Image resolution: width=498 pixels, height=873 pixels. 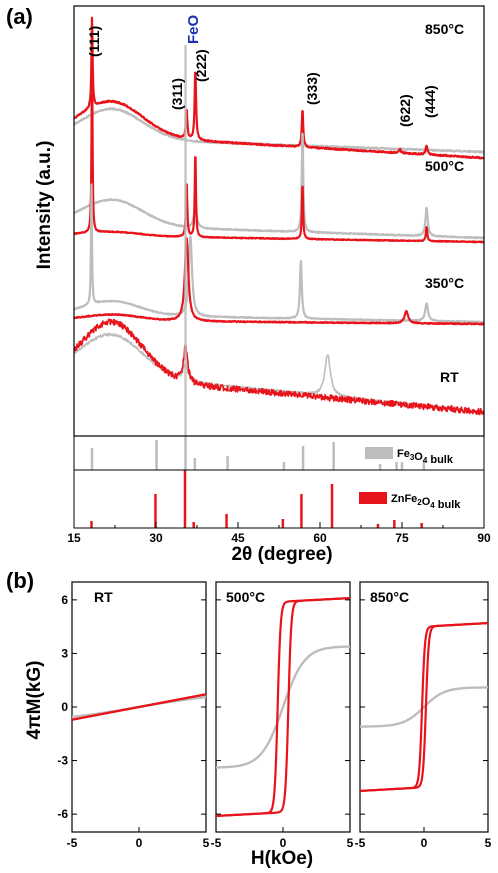 I want to click on curve-rt-film, so click(x=279, y=367).